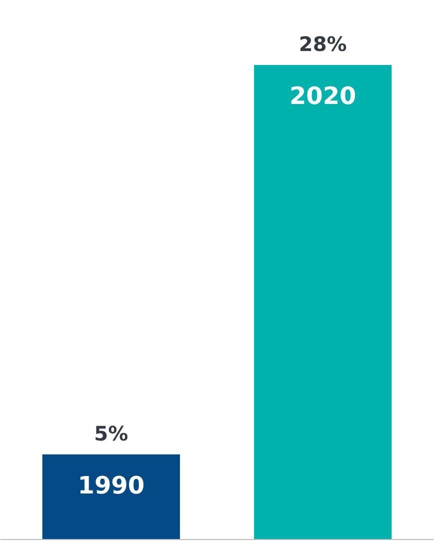 The width and height of the screenshot is (434, 541). I want to click on x-tick-label: 2020, so click(322, 96).